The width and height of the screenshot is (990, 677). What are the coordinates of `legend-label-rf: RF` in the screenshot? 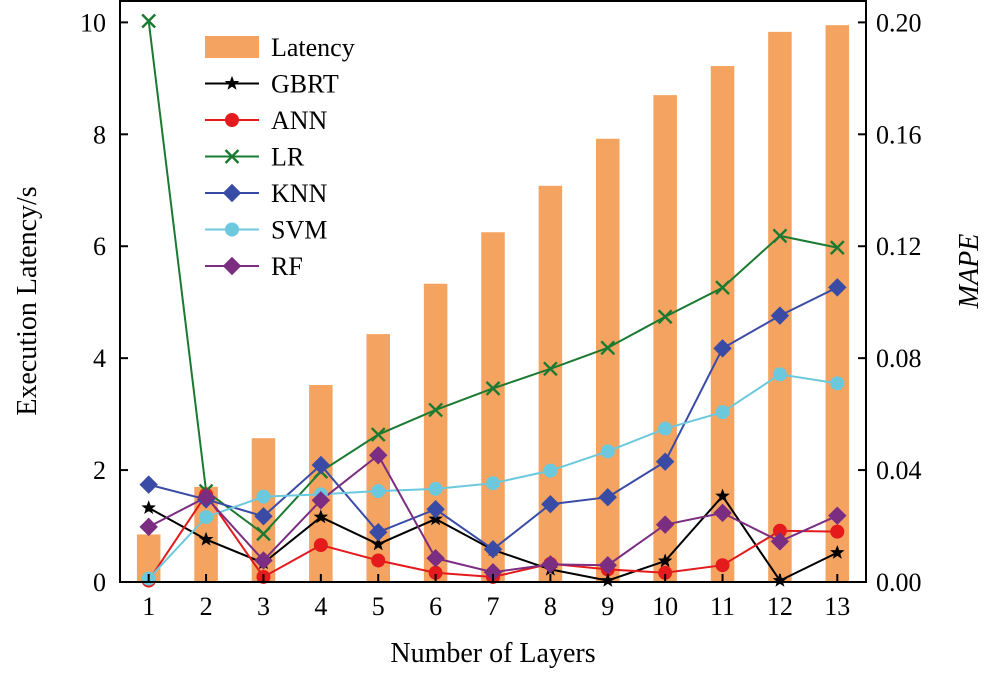 It's located at (287, 266).